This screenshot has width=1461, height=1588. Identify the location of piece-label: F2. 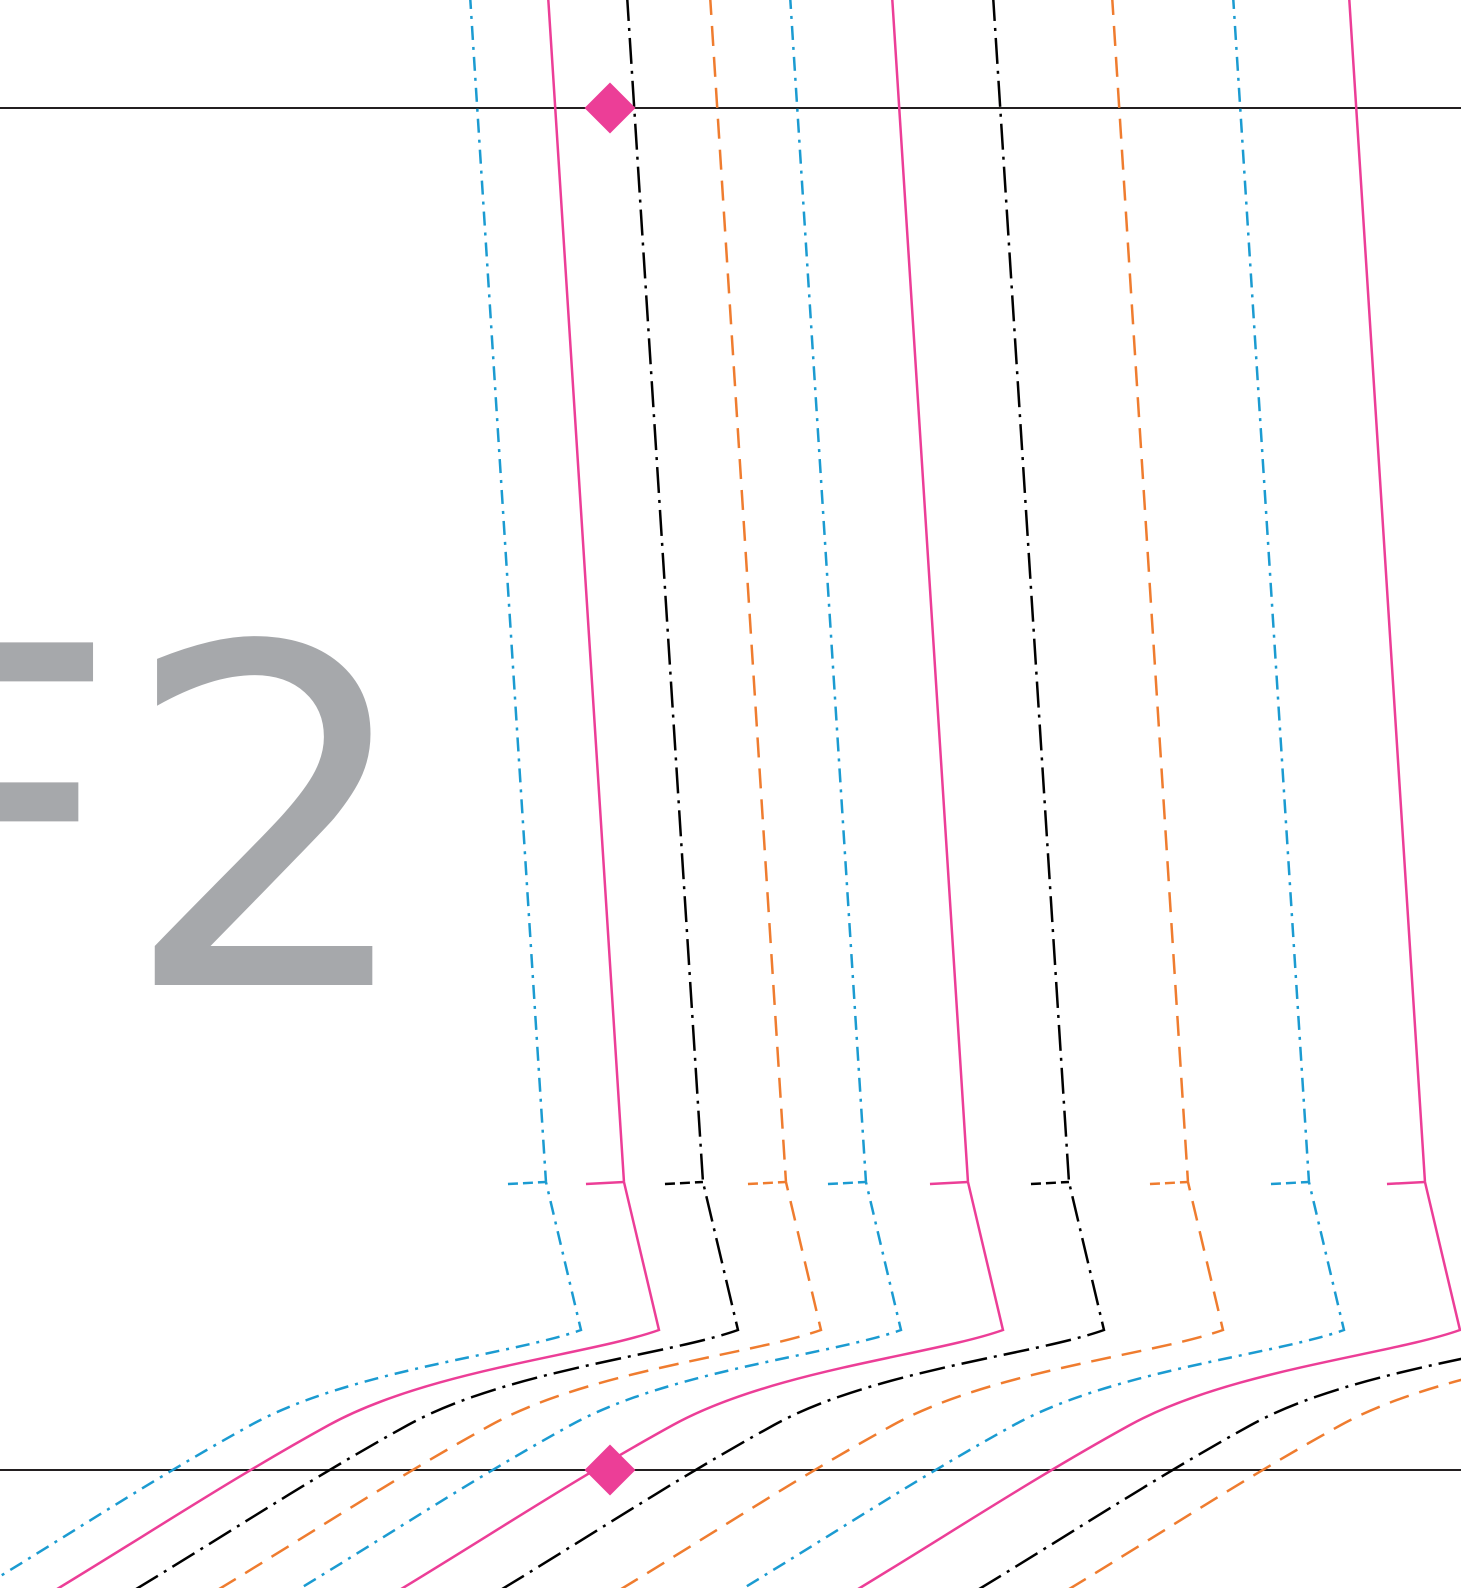
(209, 822).